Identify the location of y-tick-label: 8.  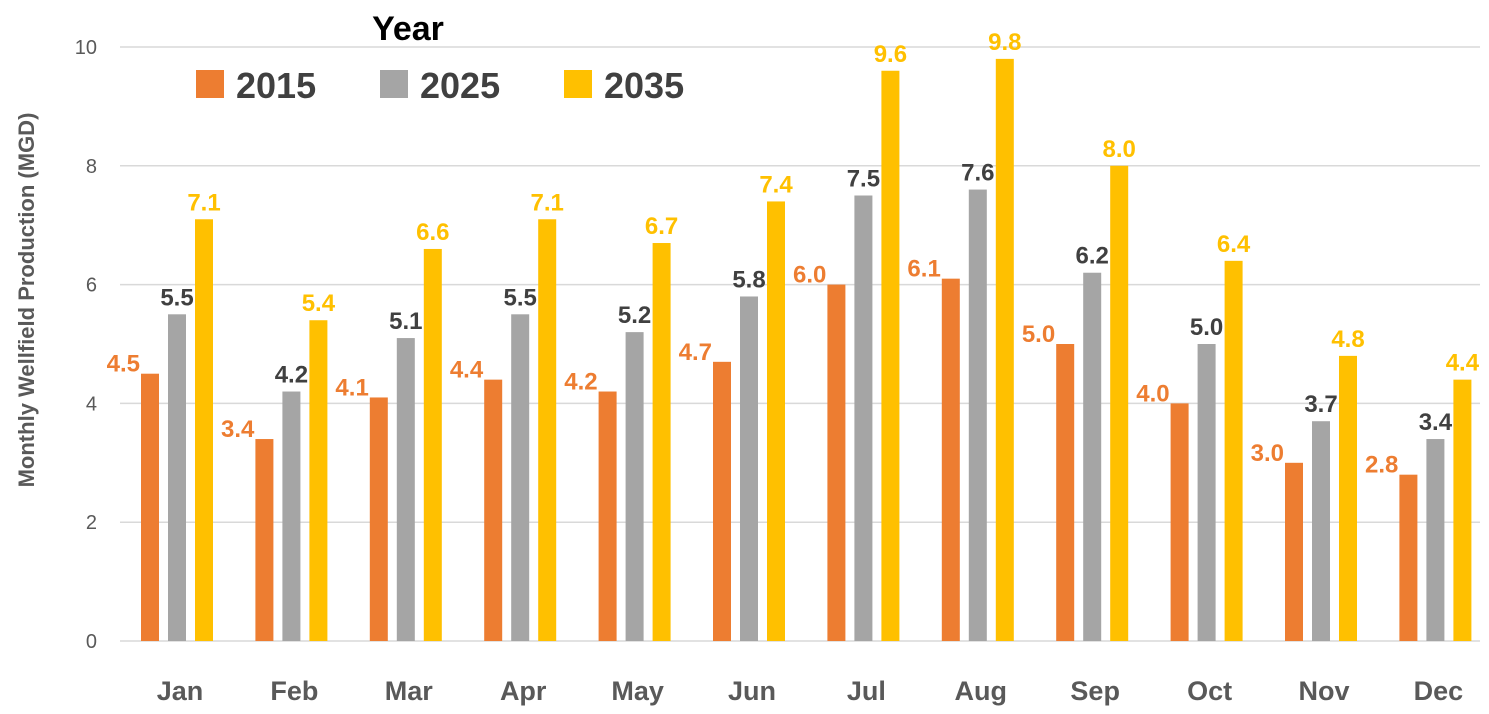
(91, 167).